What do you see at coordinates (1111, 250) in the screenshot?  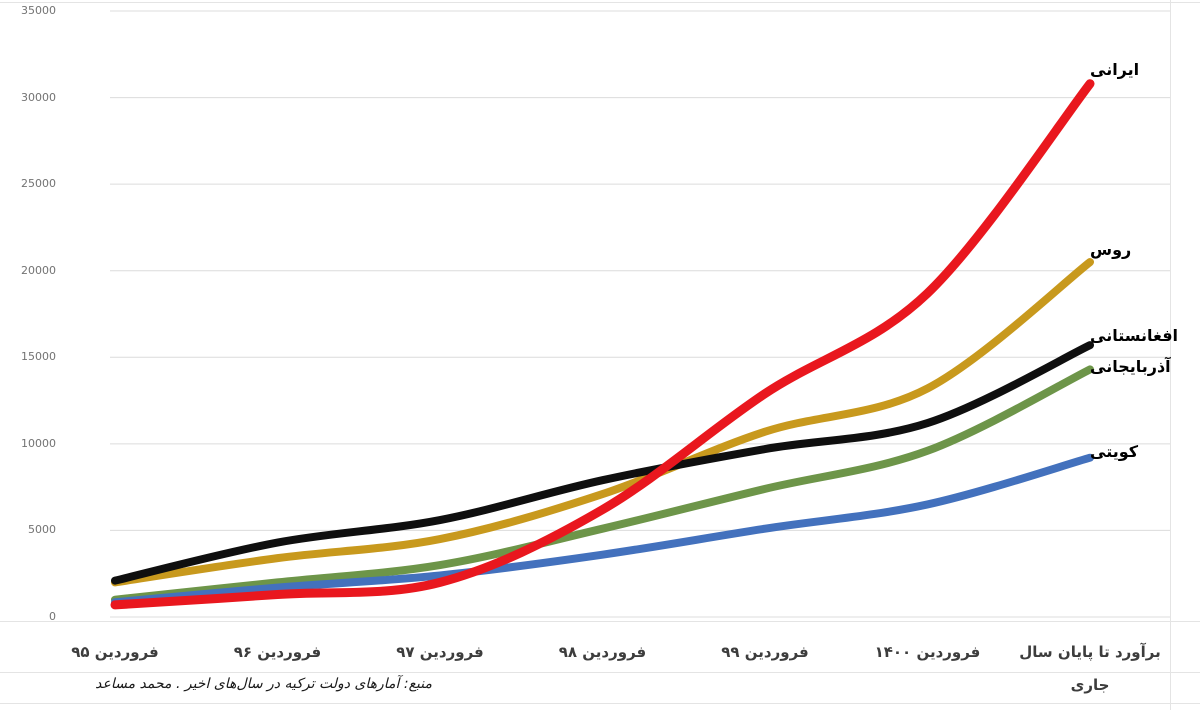 I see `series-label-russian: روس` at bounding box center [1111, 250].